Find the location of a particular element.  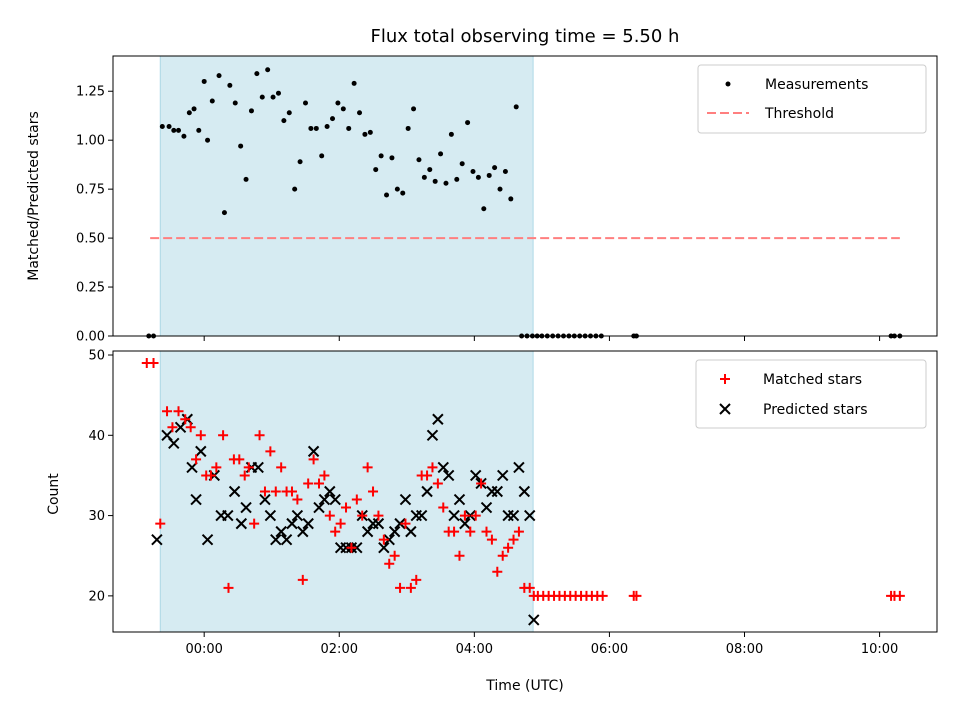

top-y-axis-label: Matched/Predicted stars is located at coordinates (34, 196).